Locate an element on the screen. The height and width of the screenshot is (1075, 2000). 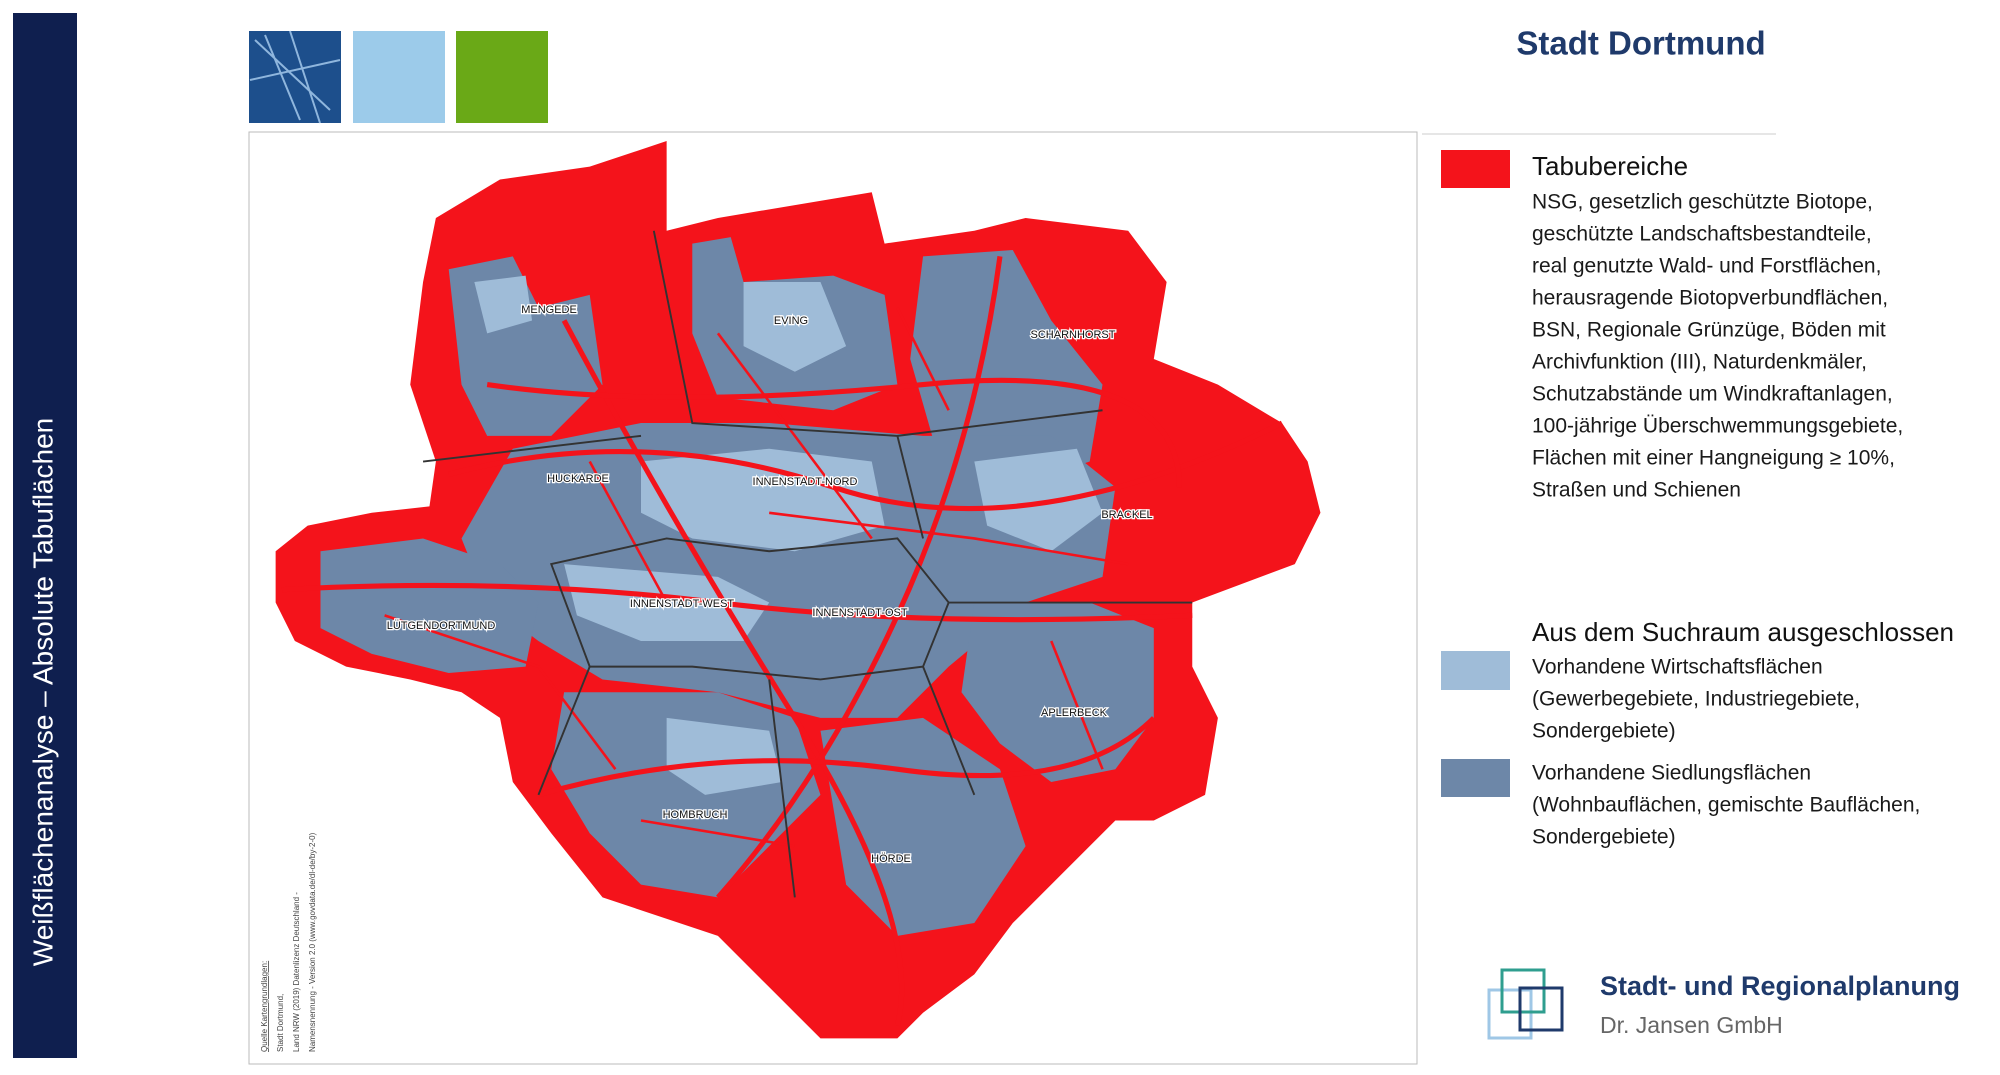
legend-line: Vorhandene Wirtschaftsflächen is located at coordinates (1677, 667).